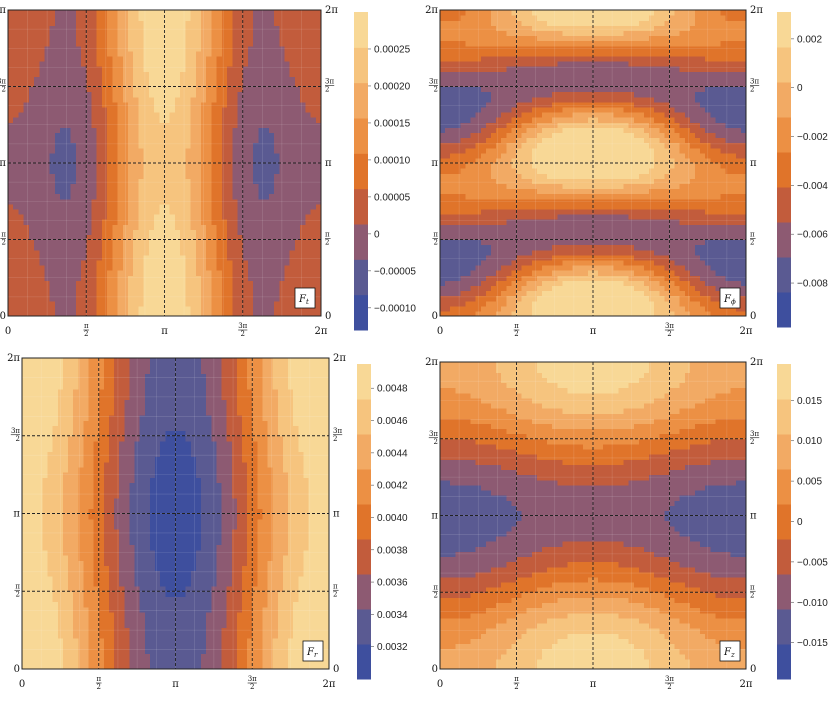 This screenshot has height=701, width=830. I want to click on colorbar-label: 0.00015, so click(392, 123).